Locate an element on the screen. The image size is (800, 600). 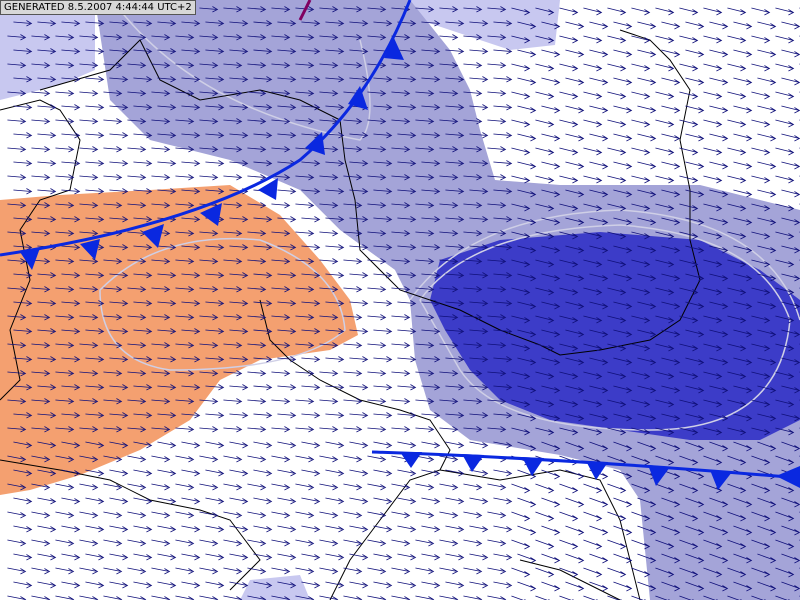
front-symbols is located at coordinates (600, 471).